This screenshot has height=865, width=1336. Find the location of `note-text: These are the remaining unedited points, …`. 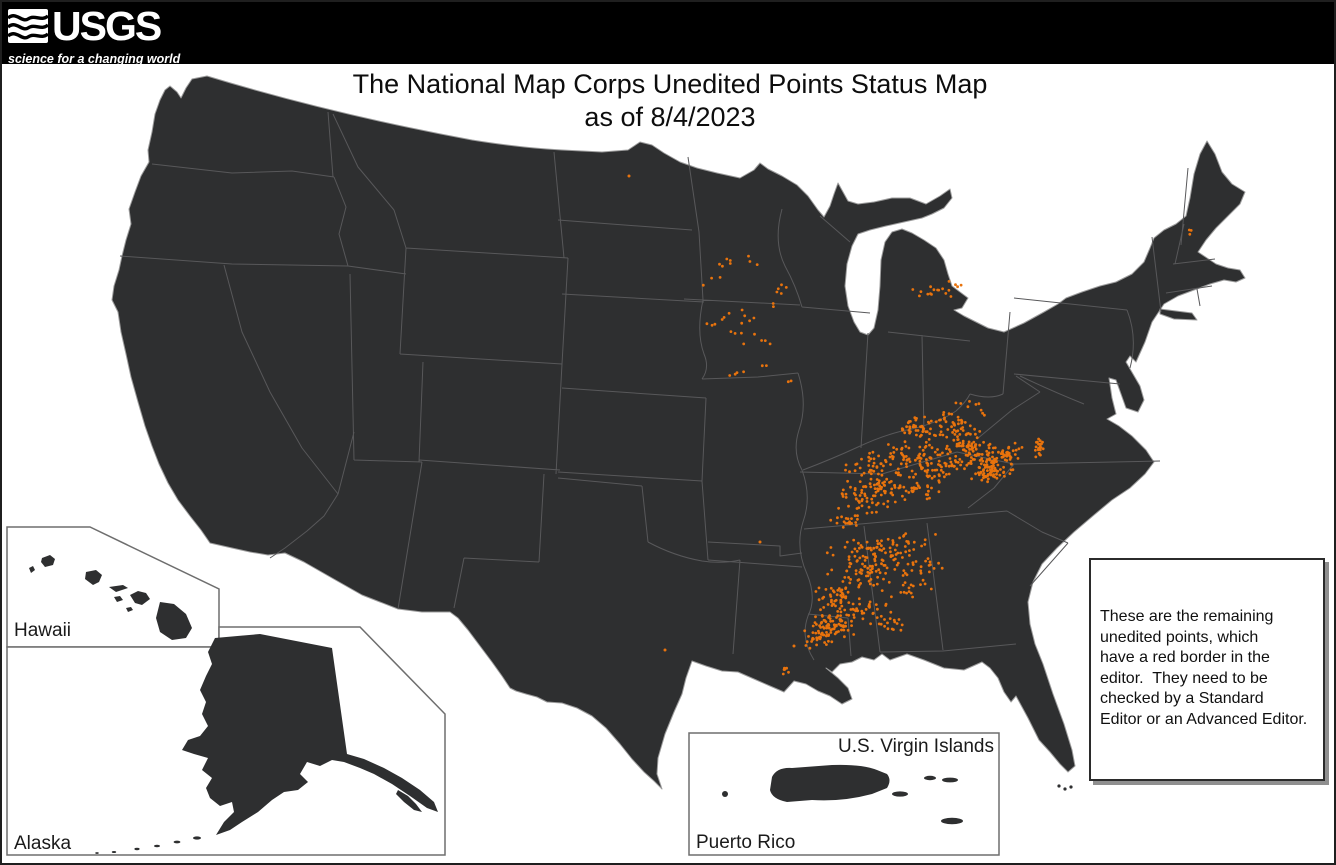

note-text: These are the remaining unedited points, … is located at coordinates (1204, 668).